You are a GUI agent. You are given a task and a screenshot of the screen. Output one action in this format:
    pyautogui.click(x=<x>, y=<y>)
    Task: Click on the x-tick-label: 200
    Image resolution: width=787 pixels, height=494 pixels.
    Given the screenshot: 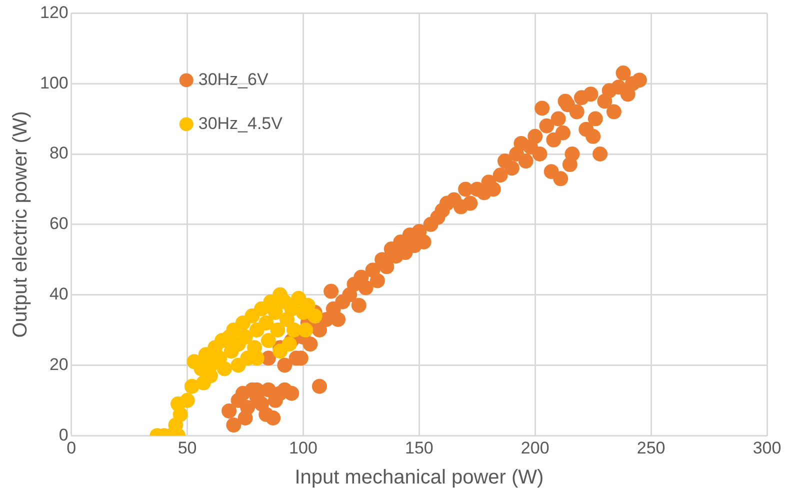 What is the action you would take?
    pyautogui.click(x=535, y=448)
    